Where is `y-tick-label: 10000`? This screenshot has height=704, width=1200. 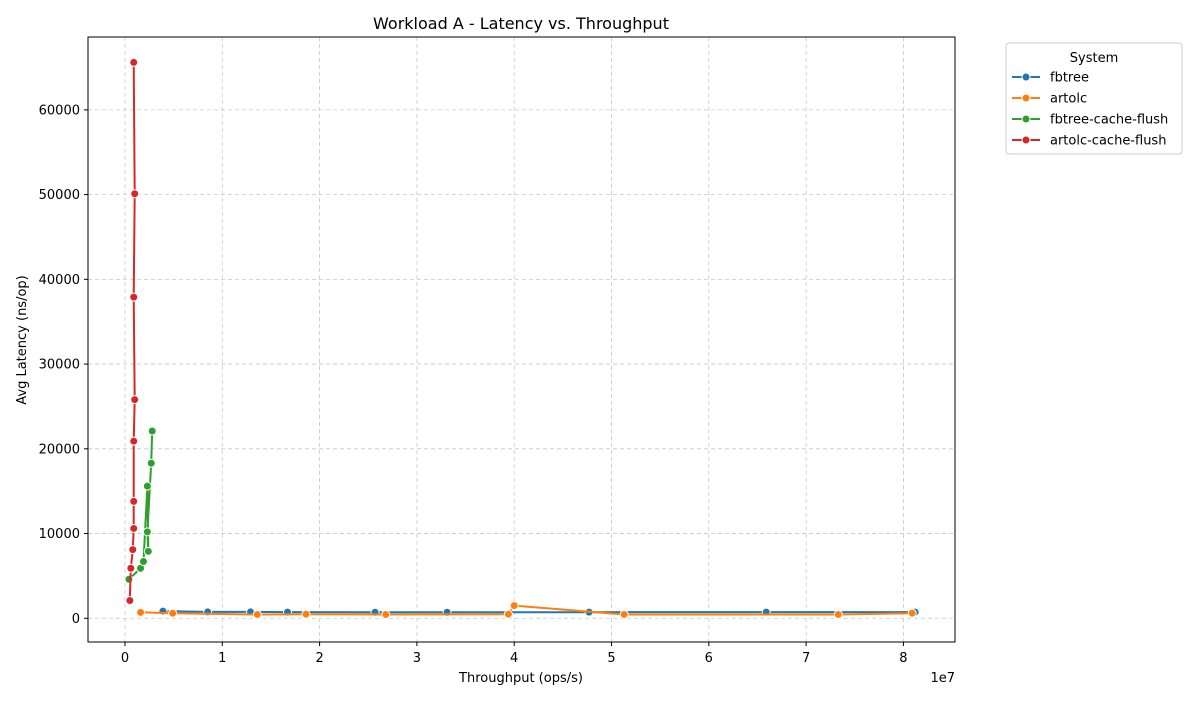
y-tick-label: 10000 is located at coordinates (59, 534).